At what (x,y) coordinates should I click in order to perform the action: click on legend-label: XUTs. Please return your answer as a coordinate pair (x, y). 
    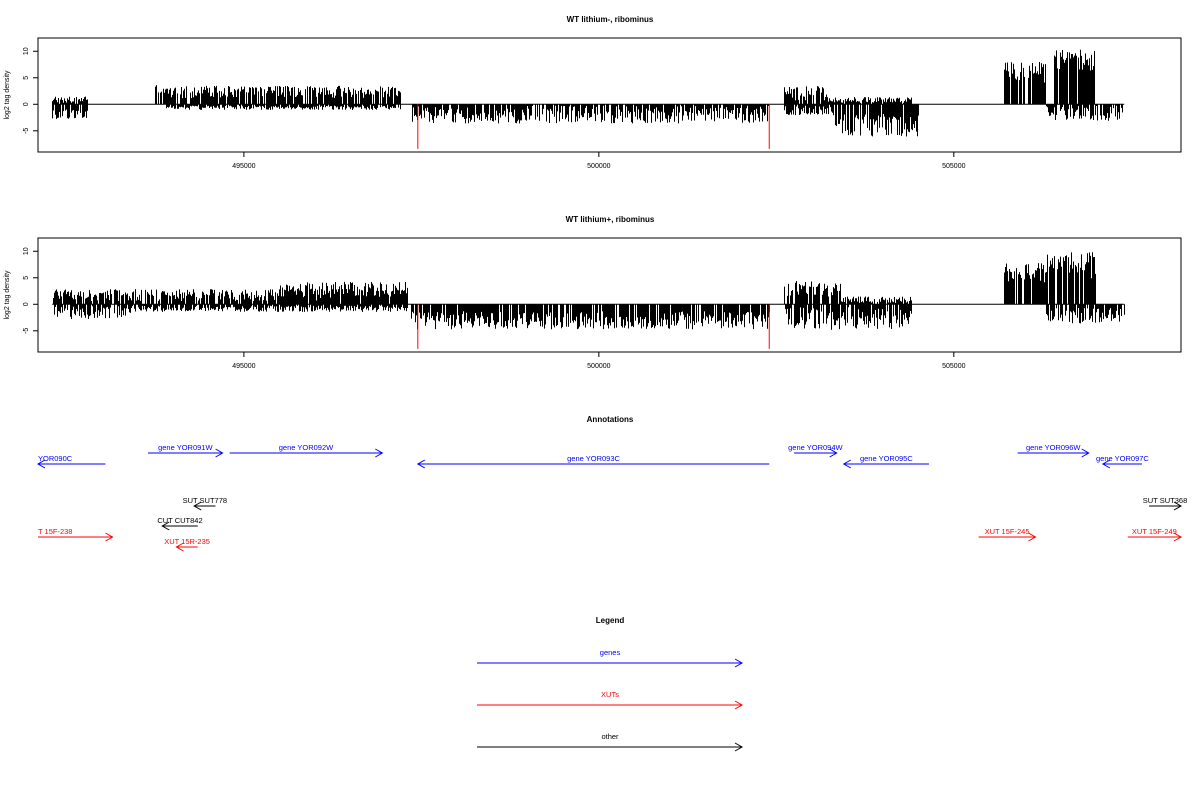
    Looking at the image, I should click on (610, 694).